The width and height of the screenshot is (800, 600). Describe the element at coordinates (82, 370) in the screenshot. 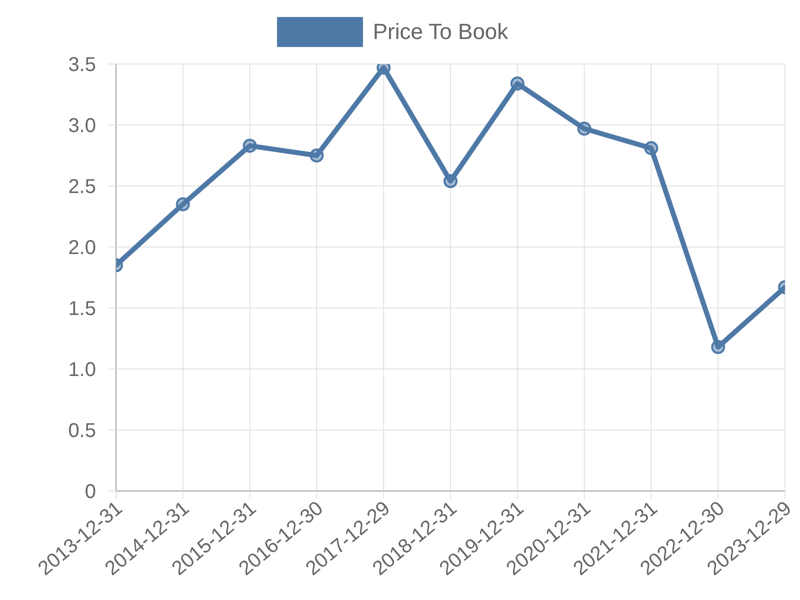

I see `y-tick-label: 1.0` at that location.